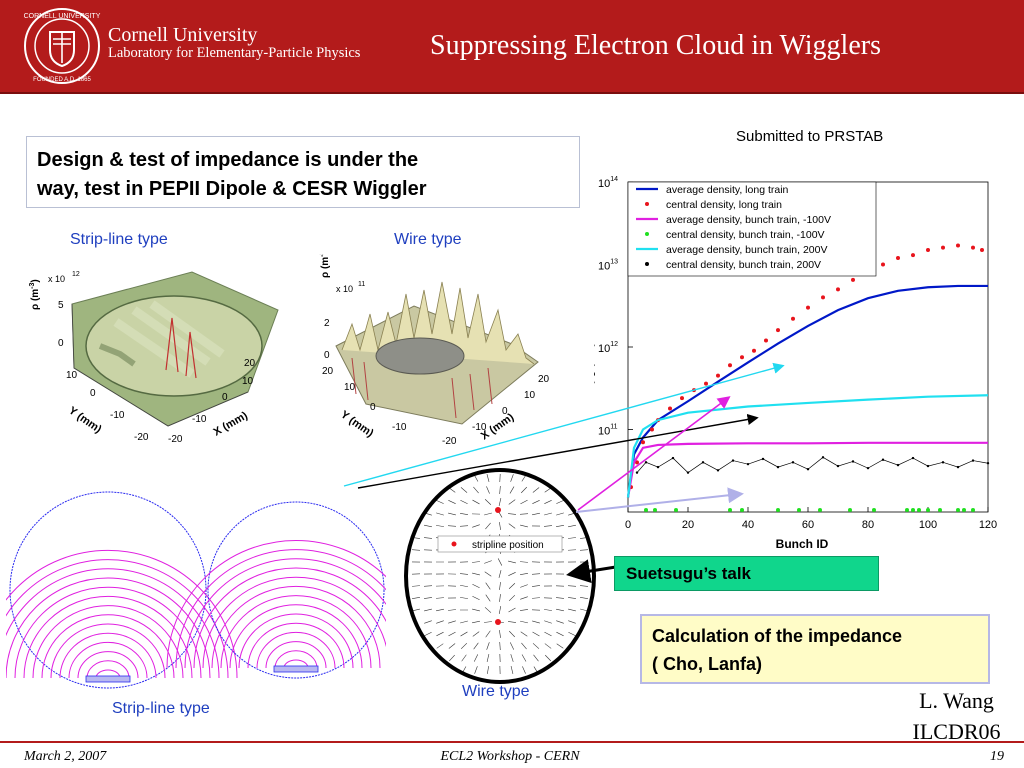 This screenshot has width=1024, height=768. What do you see at coordinates (608, 431) in the screenshot?
I see `y-tick-label: 1011` at bounding box center [608, 431].